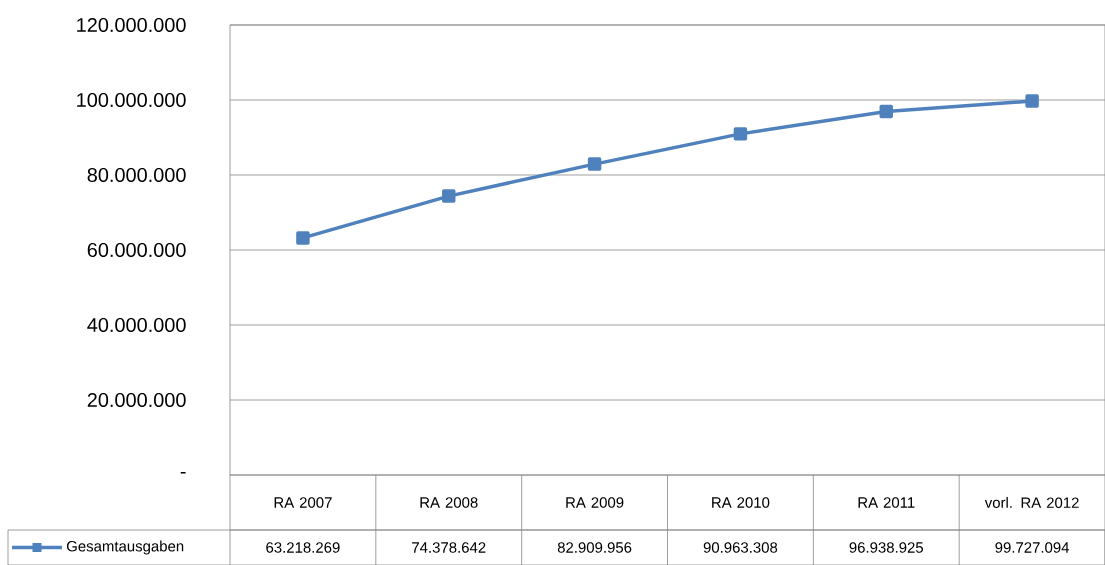  Describe the element at coordinates (1031, 502) in the screenshot. I see `x-tick-label: vorl. RA 2012` at that location.